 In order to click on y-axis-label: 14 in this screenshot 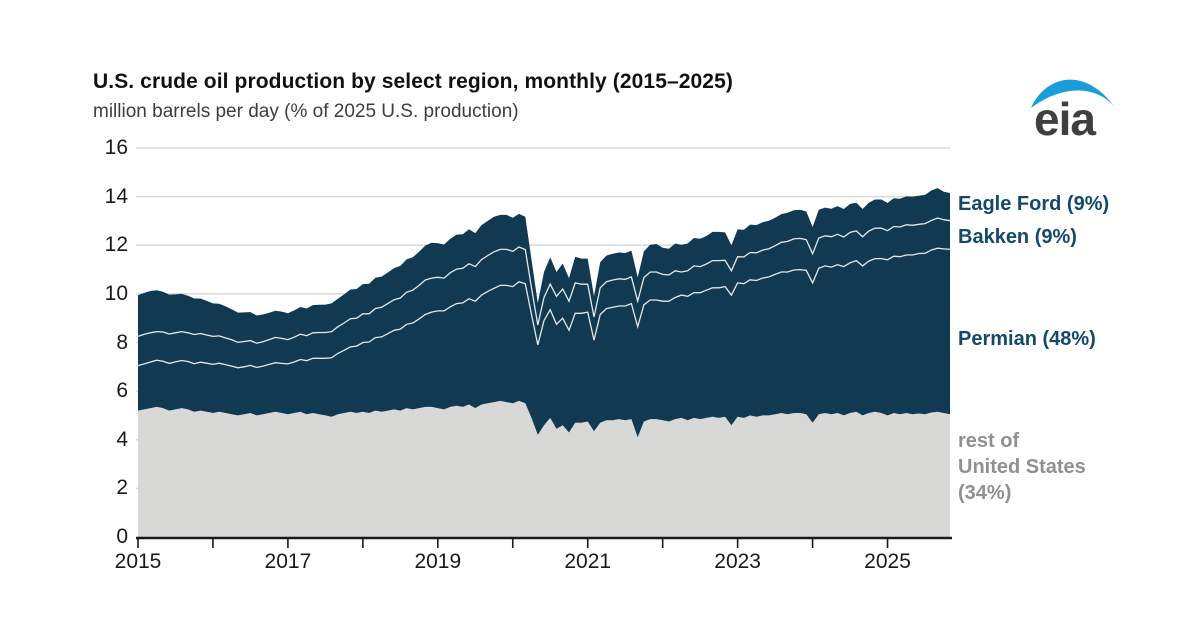, I will do `click(116, 196)`.